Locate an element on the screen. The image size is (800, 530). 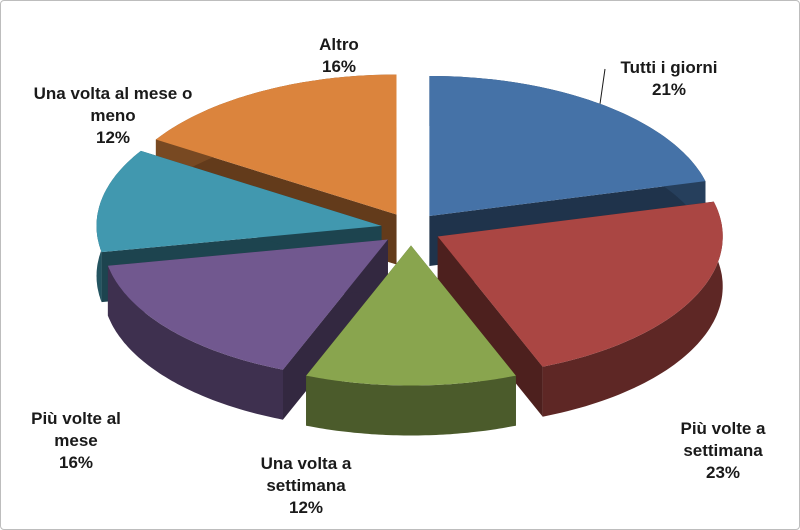
value-label: 23% is located at coordinates (723, 472).